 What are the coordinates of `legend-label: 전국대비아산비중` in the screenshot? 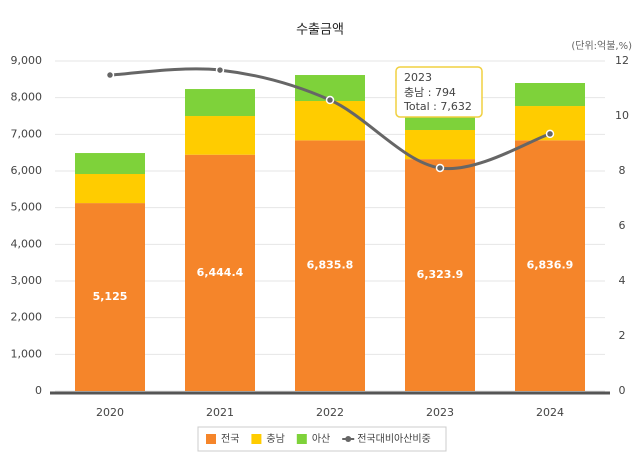 It's located at (394, 439).